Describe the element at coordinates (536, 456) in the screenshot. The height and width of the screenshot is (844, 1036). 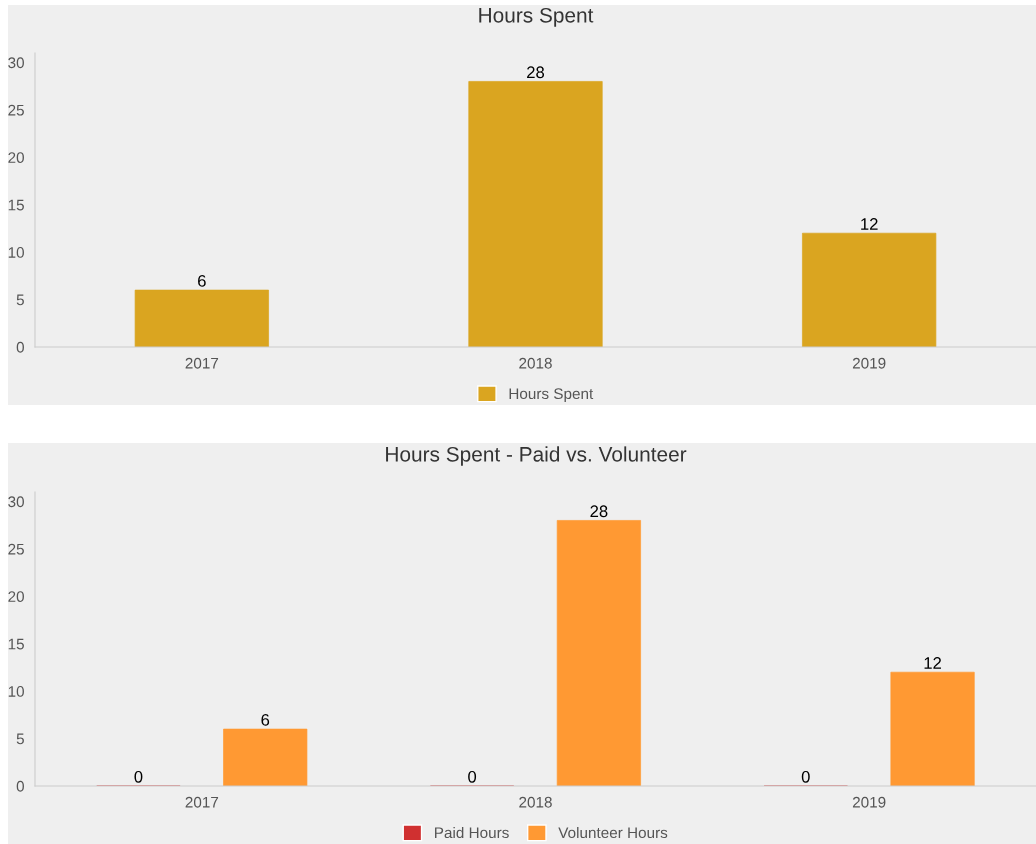
I see `chart-title: Hours Spent - Paid vs. Volunteer` at that location.